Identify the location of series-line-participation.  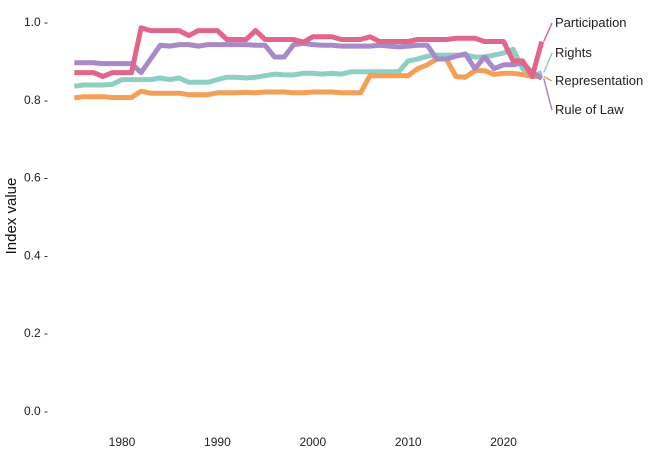
(309, 52).